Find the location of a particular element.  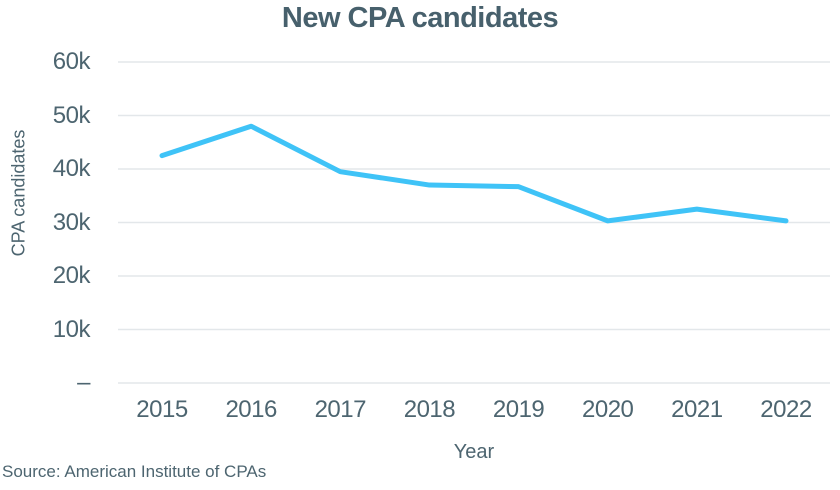

x-tick-label: 2017 is located at coordinates (340, 409).